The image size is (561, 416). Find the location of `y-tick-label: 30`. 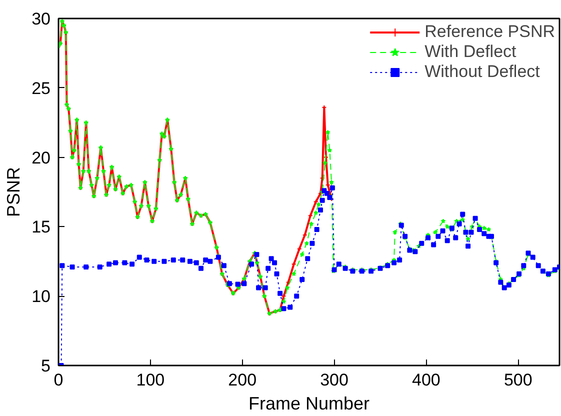

y-tick-label: 30 is located at coordinates (41, 19).